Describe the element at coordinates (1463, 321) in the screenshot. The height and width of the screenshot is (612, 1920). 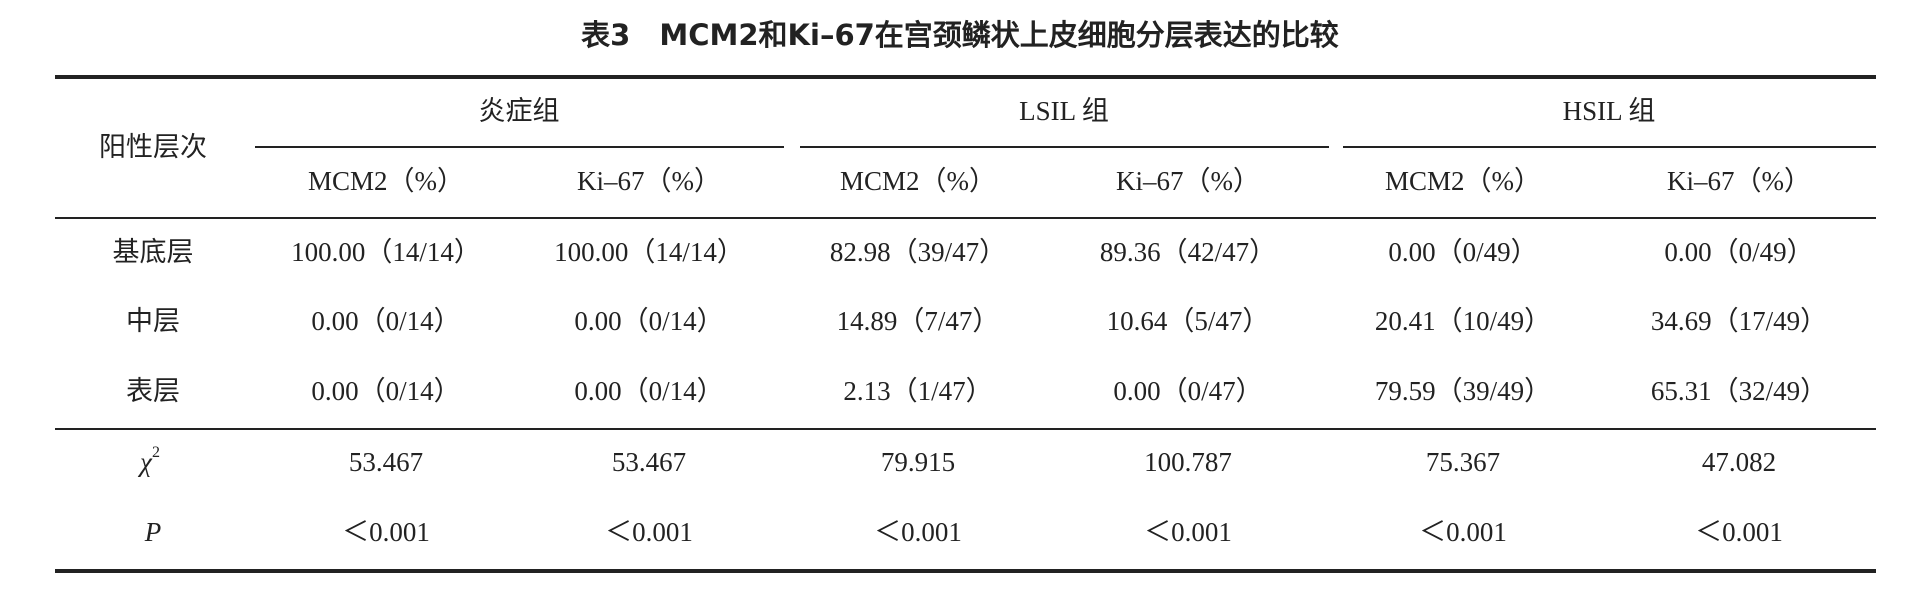
I see `cell: 20.41（10/49）` at that location.